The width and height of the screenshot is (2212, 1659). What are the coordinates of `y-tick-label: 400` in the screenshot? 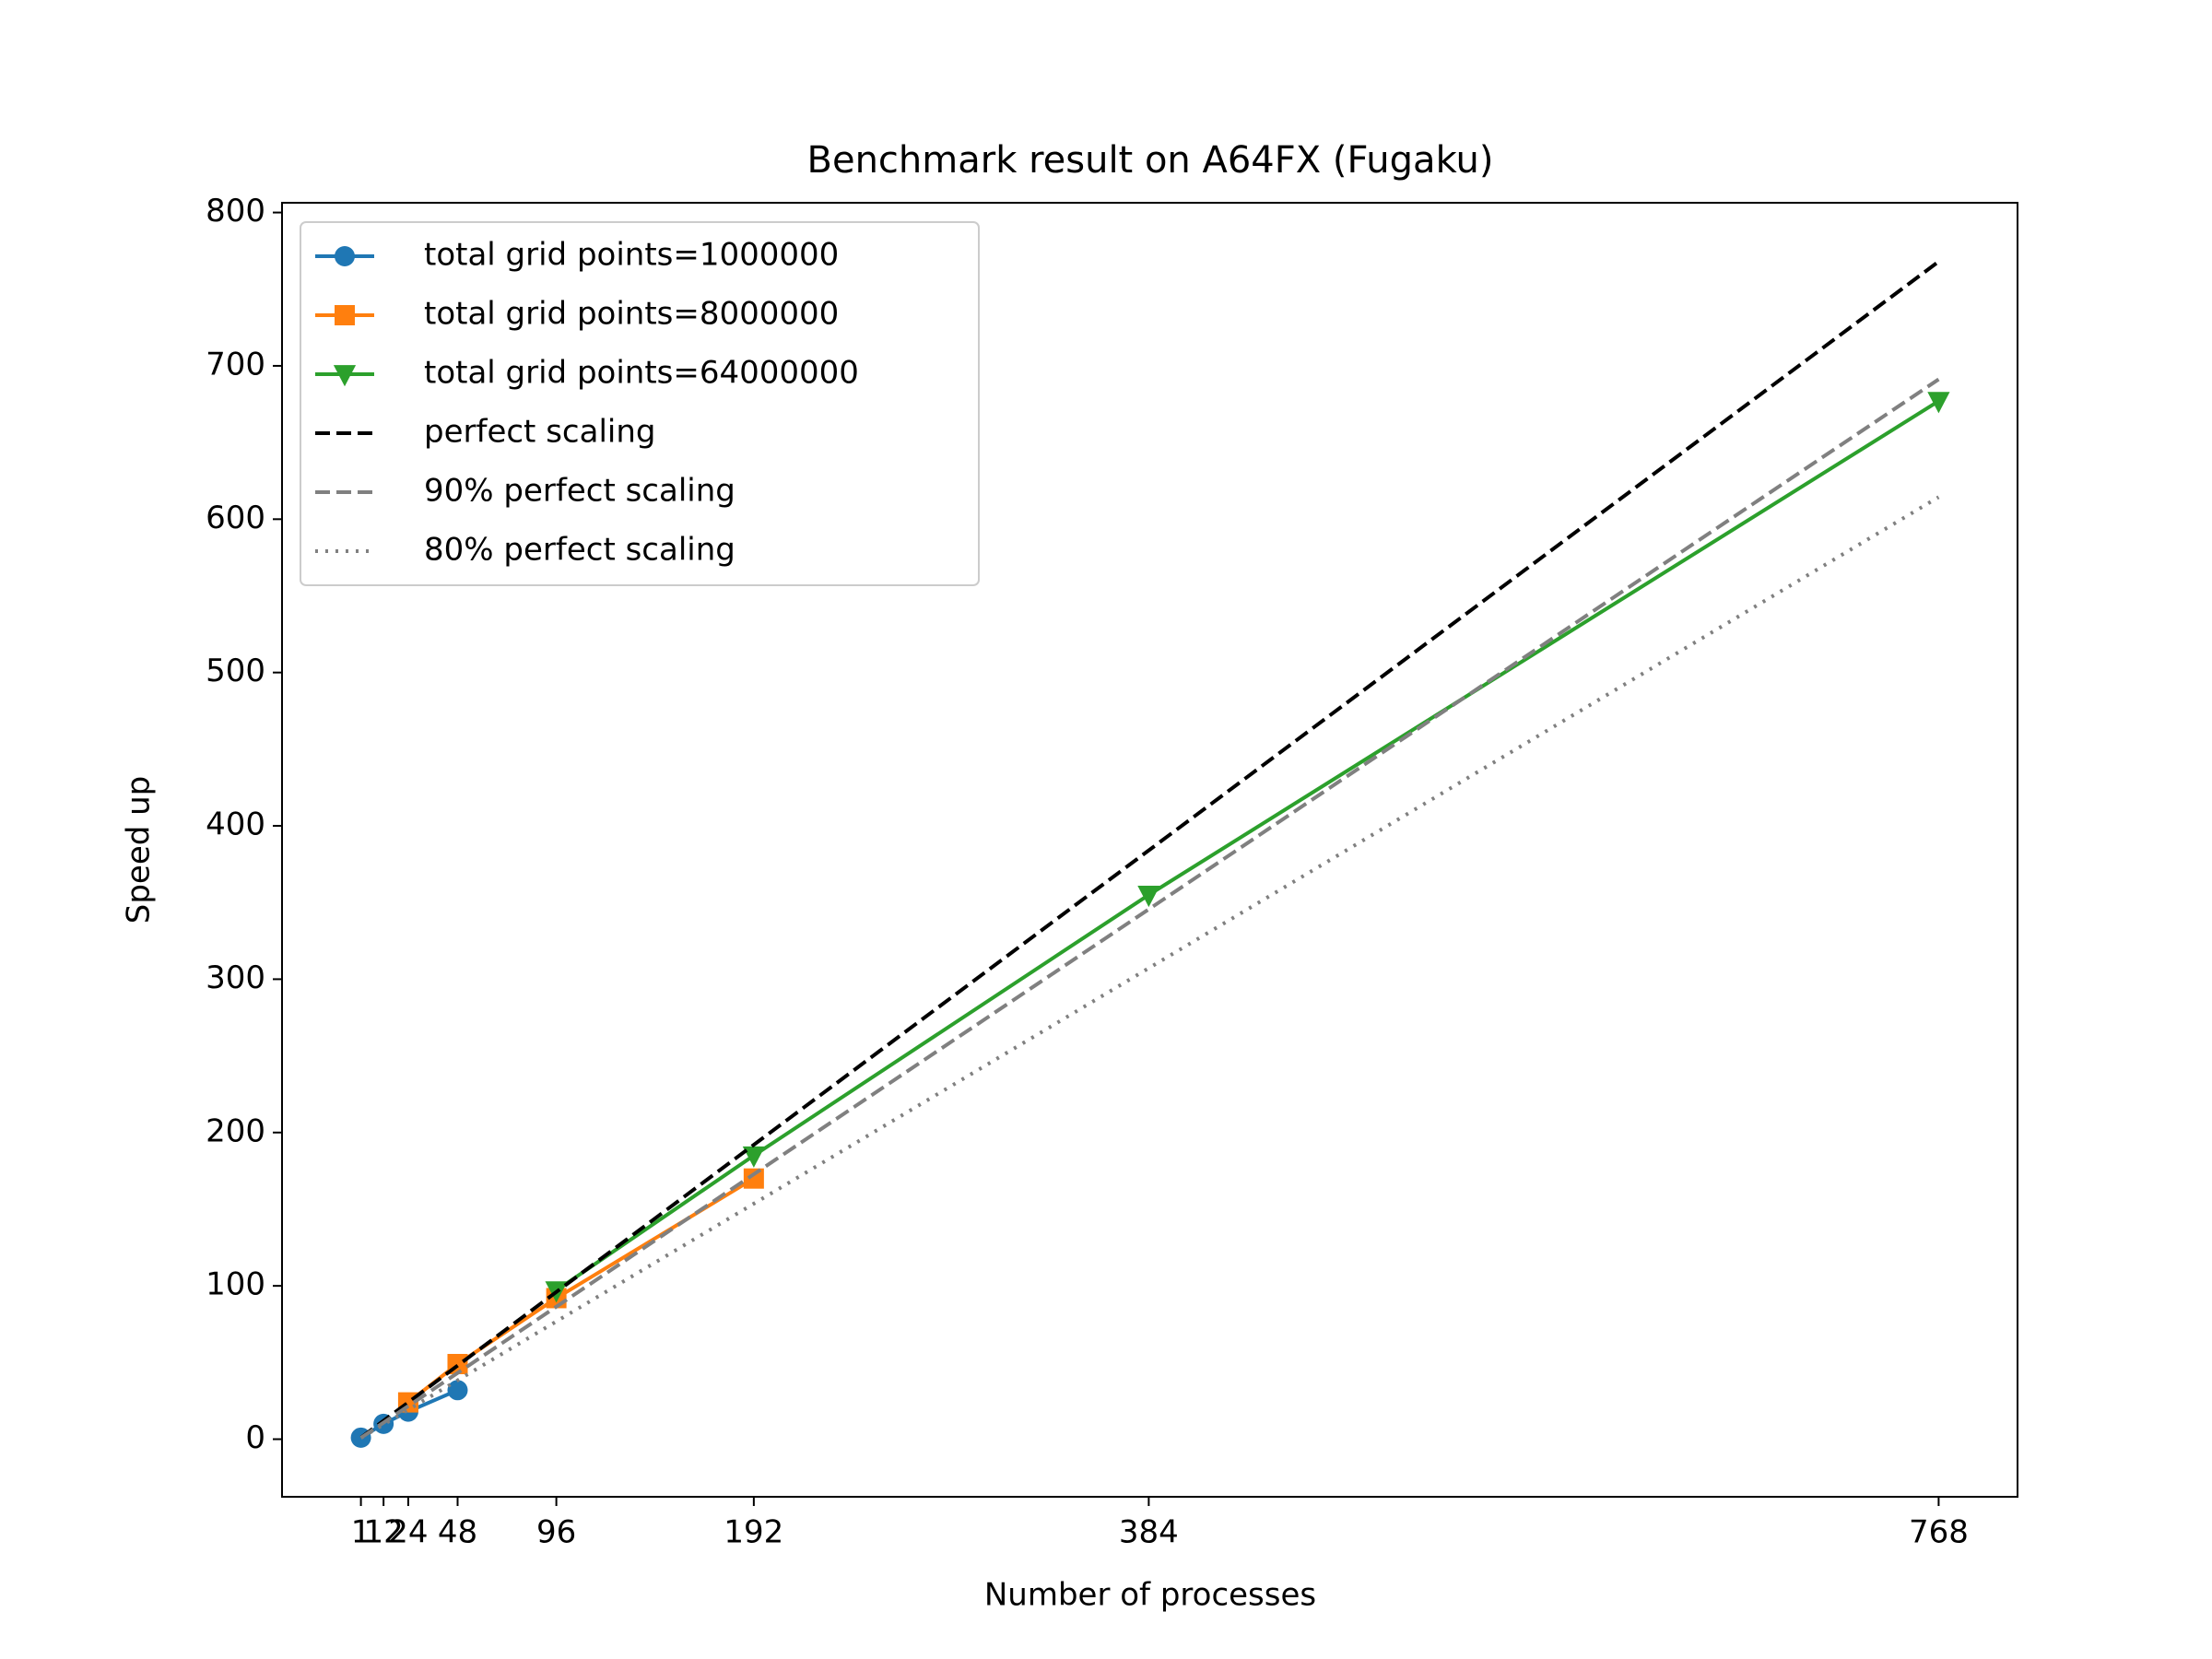 It's located at (235, 824).